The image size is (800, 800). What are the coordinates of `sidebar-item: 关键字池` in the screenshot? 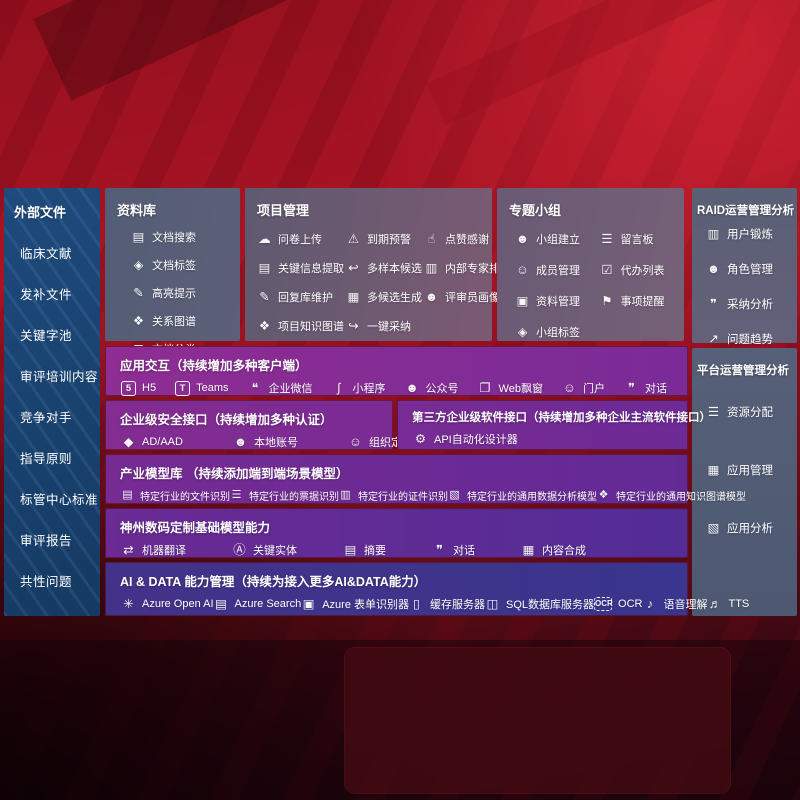 It's located at (46, 336).